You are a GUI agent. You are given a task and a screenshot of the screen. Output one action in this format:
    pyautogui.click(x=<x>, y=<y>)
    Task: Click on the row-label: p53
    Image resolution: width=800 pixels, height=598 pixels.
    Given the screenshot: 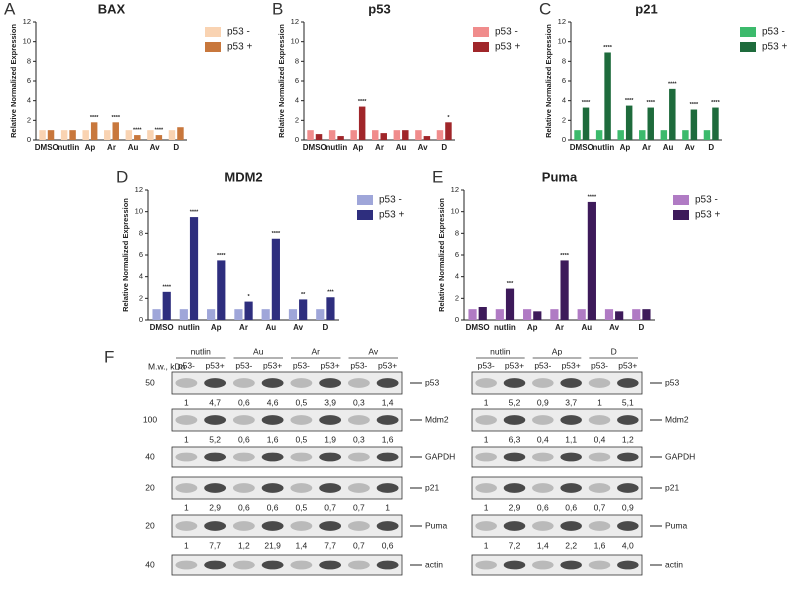 What is the action you would take?
    pyautogui.click(x=672, y=382)
    